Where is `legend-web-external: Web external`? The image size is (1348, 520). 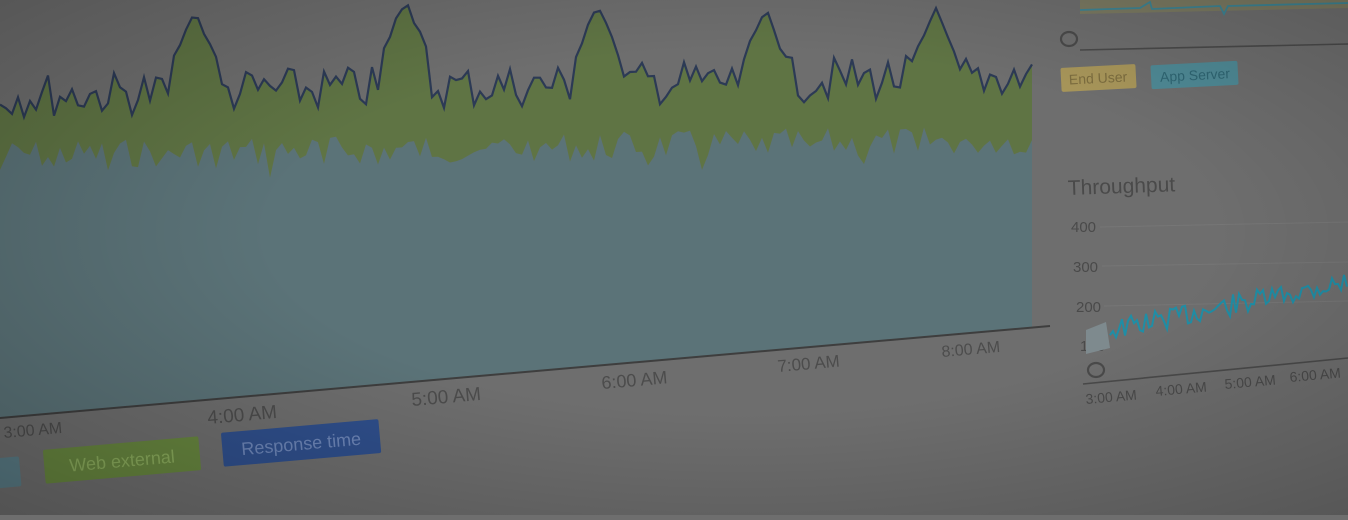
legend-web-external: Web external is located at coordinates (122, 460).